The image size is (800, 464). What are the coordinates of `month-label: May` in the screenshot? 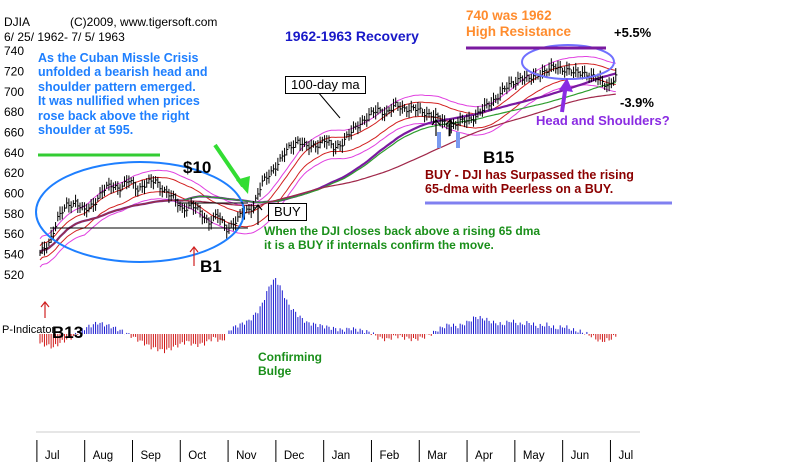 It's located at (534, 456).